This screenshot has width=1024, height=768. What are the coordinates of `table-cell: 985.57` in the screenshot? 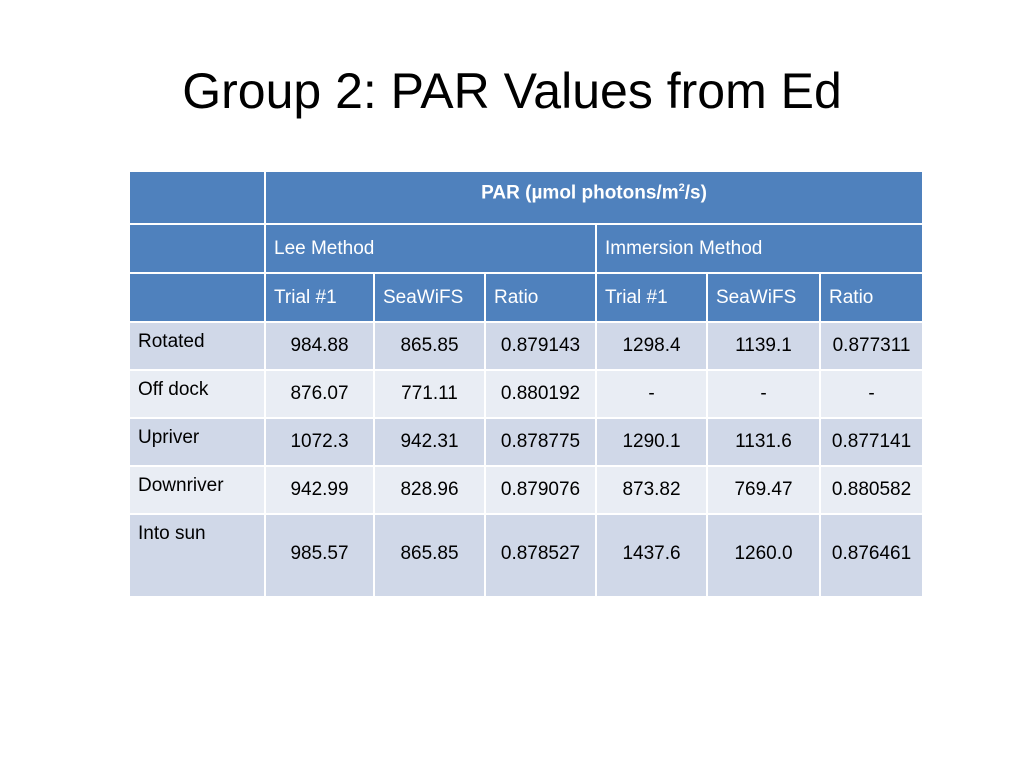 It's located at (319, 555).